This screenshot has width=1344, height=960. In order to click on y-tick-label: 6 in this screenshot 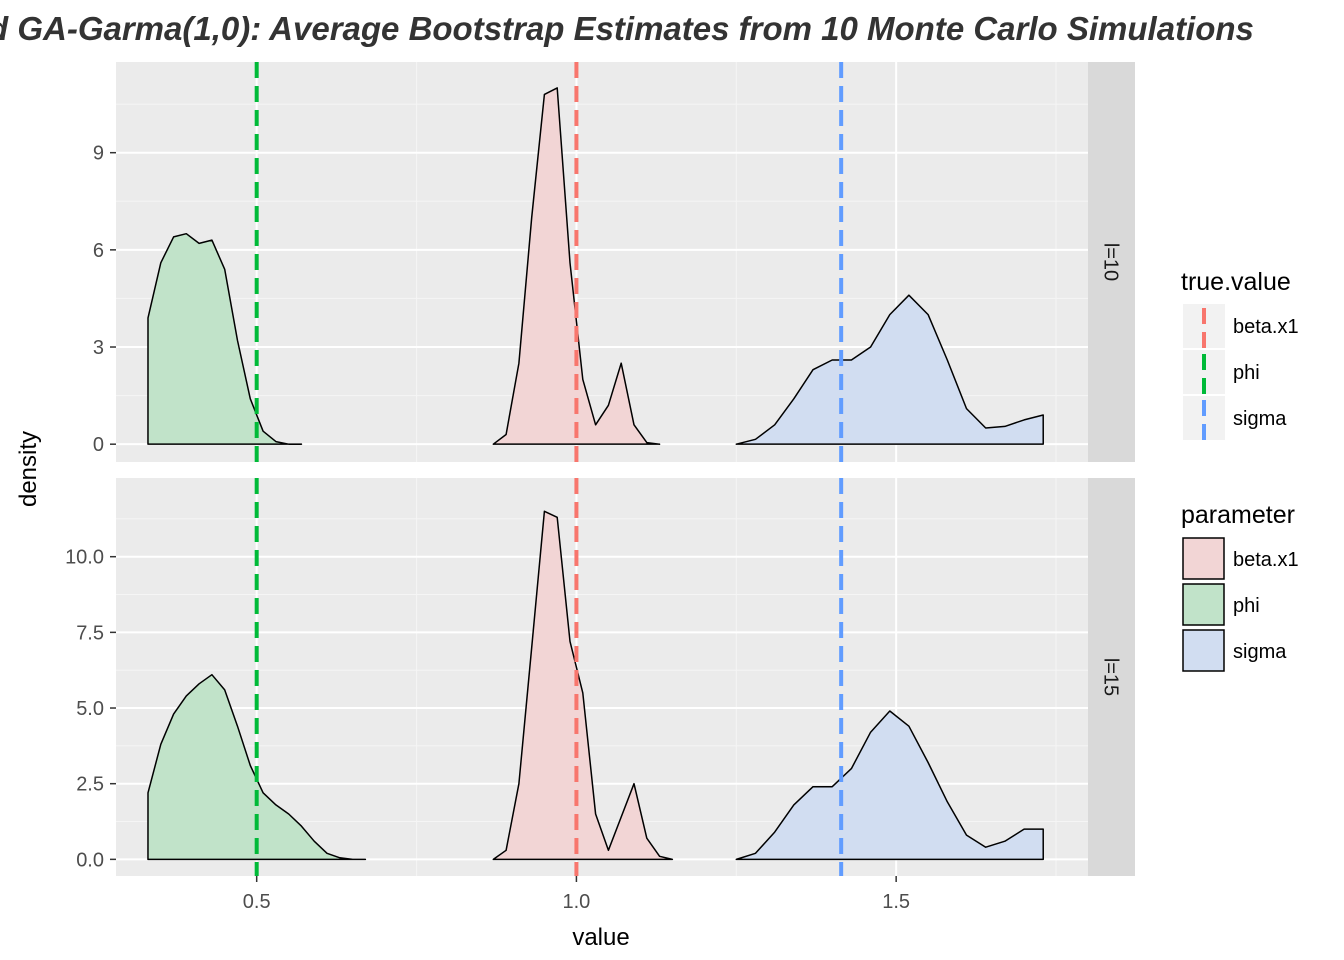, I will do `click(98, 251)`.